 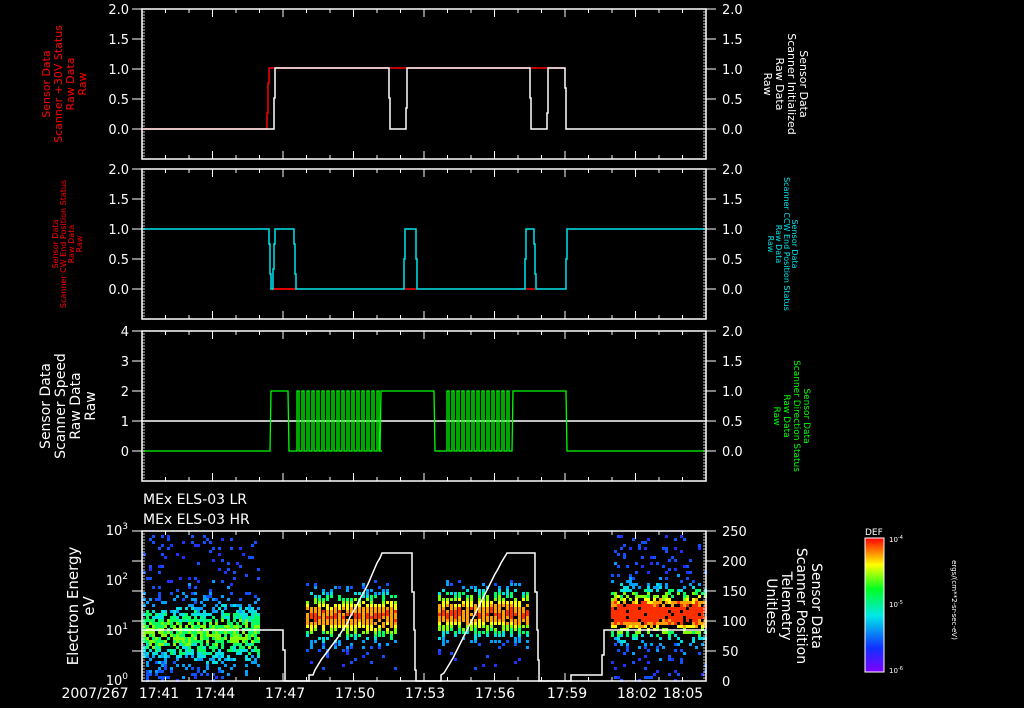 What do you see at coordinates (734, 562) in the screenshot?
I see `svg-text: 200` at bounding box center [734, 562].